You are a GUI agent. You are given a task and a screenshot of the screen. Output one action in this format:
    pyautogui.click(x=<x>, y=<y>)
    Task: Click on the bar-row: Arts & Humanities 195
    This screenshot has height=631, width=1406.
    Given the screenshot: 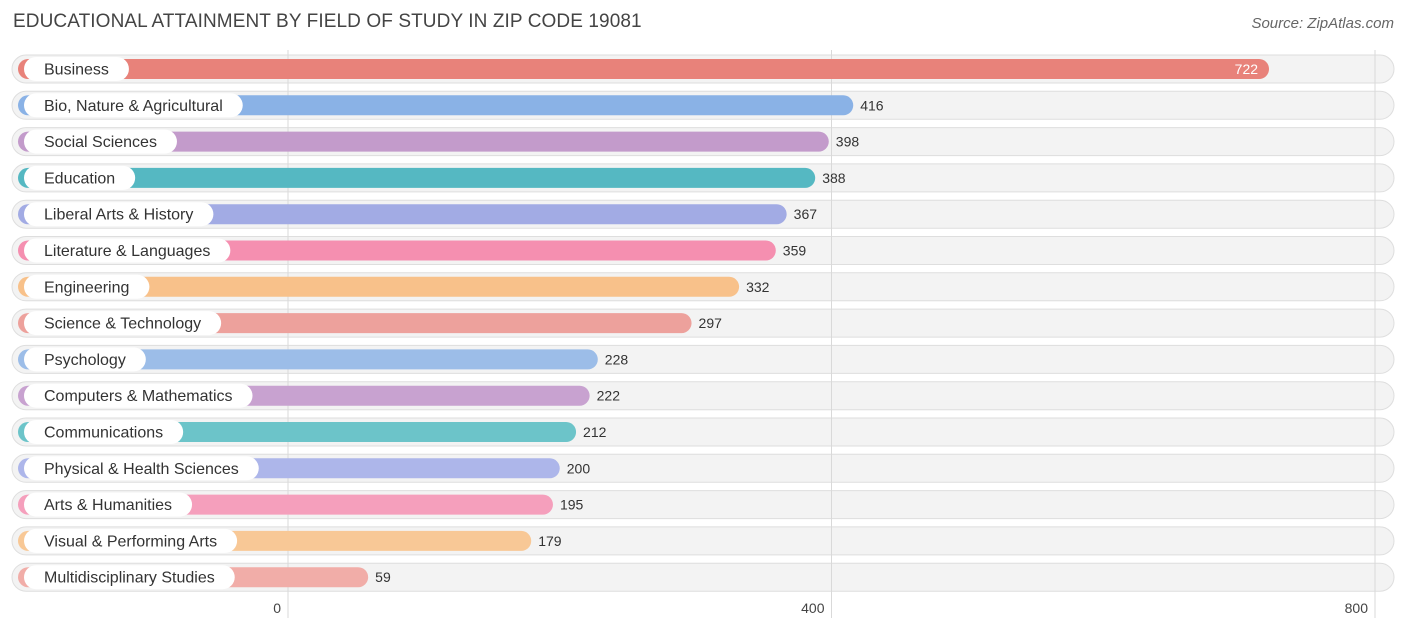 What is the action you would take?
    pyautogui.click(x=301, y=504)
    